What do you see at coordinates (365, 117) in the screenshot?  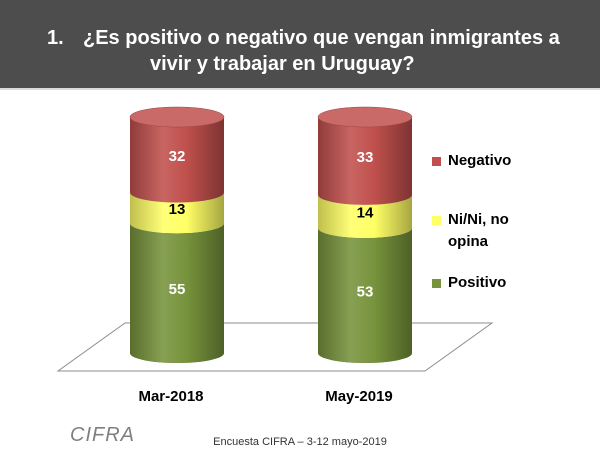 I see `bar-top-cap-May-2019` at bounding box center [365, 117].